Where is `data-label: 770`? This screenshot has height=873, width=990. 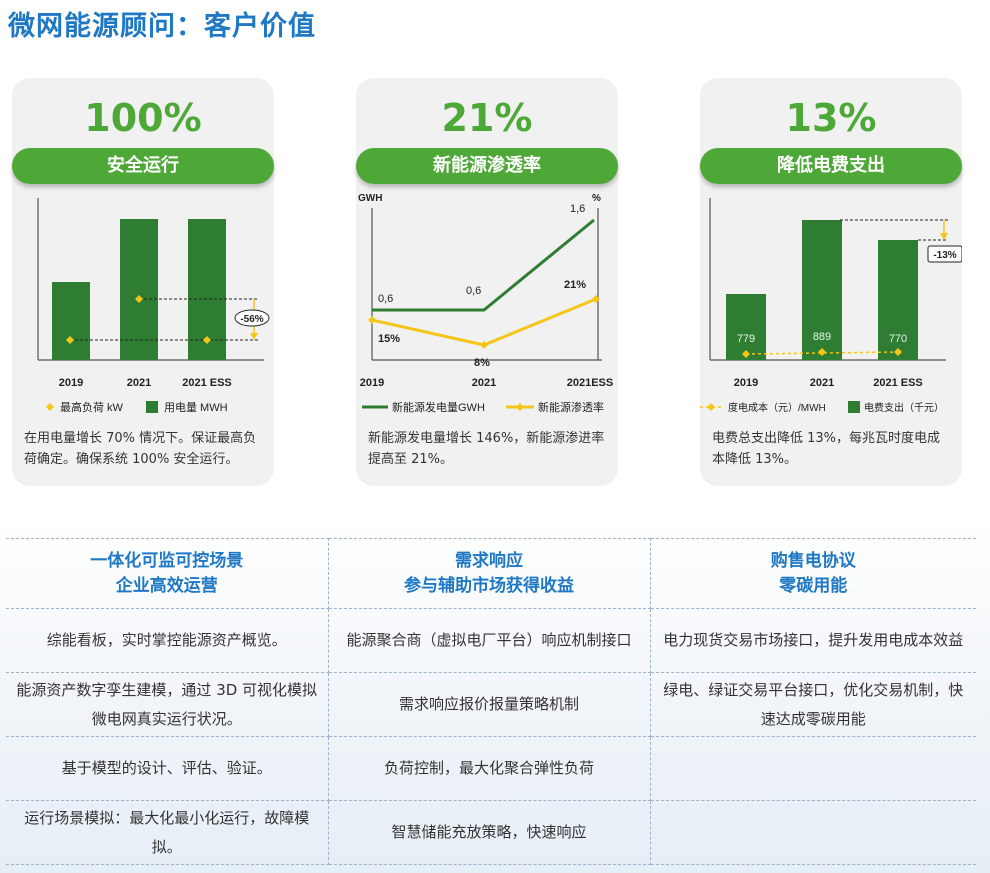 data-label: 770 is located at coordinates (898, 339).